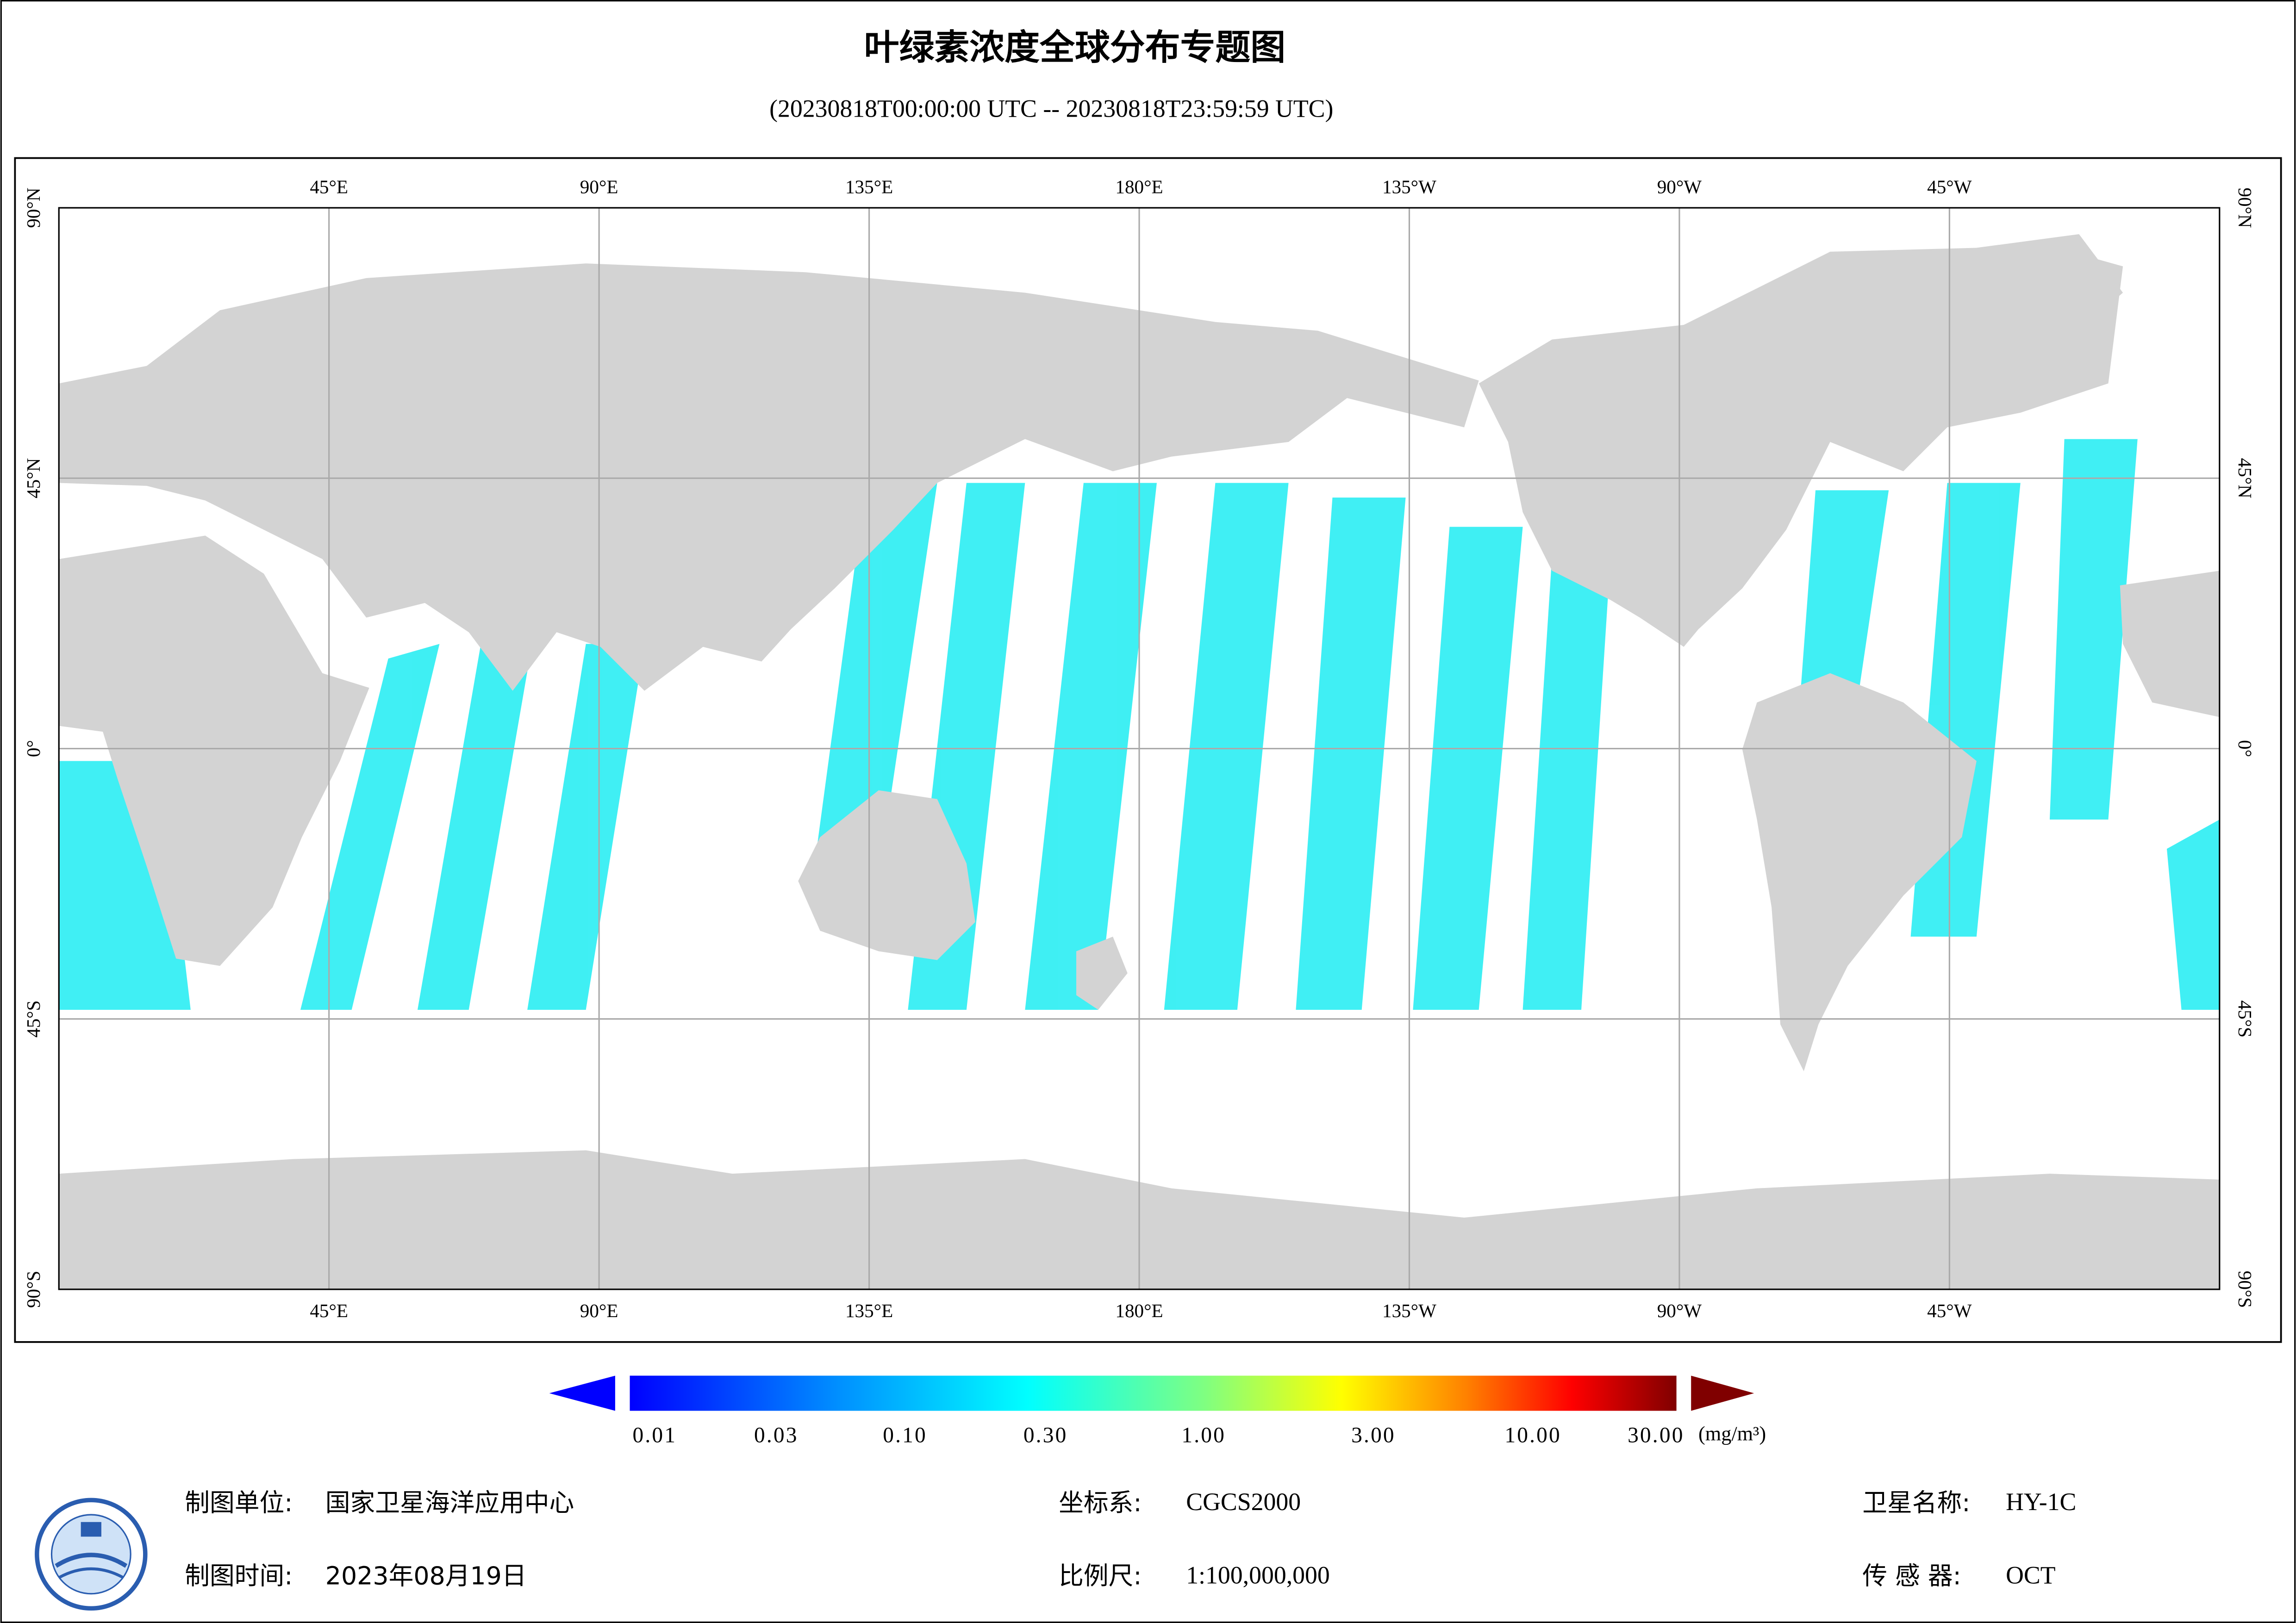 The image size is (2296, 1623). What do you see at coordinates (654, 1435) in the screenshot?
I see `colorbar-tick-label: 0.01` at bounding box center [654, 1435].